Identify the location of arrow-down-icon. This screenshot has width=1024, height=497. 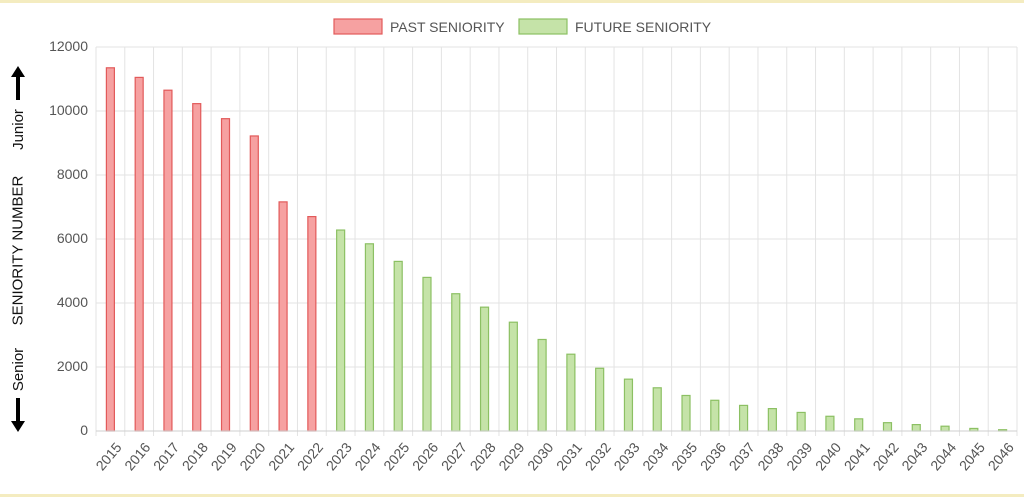
(18, 415).